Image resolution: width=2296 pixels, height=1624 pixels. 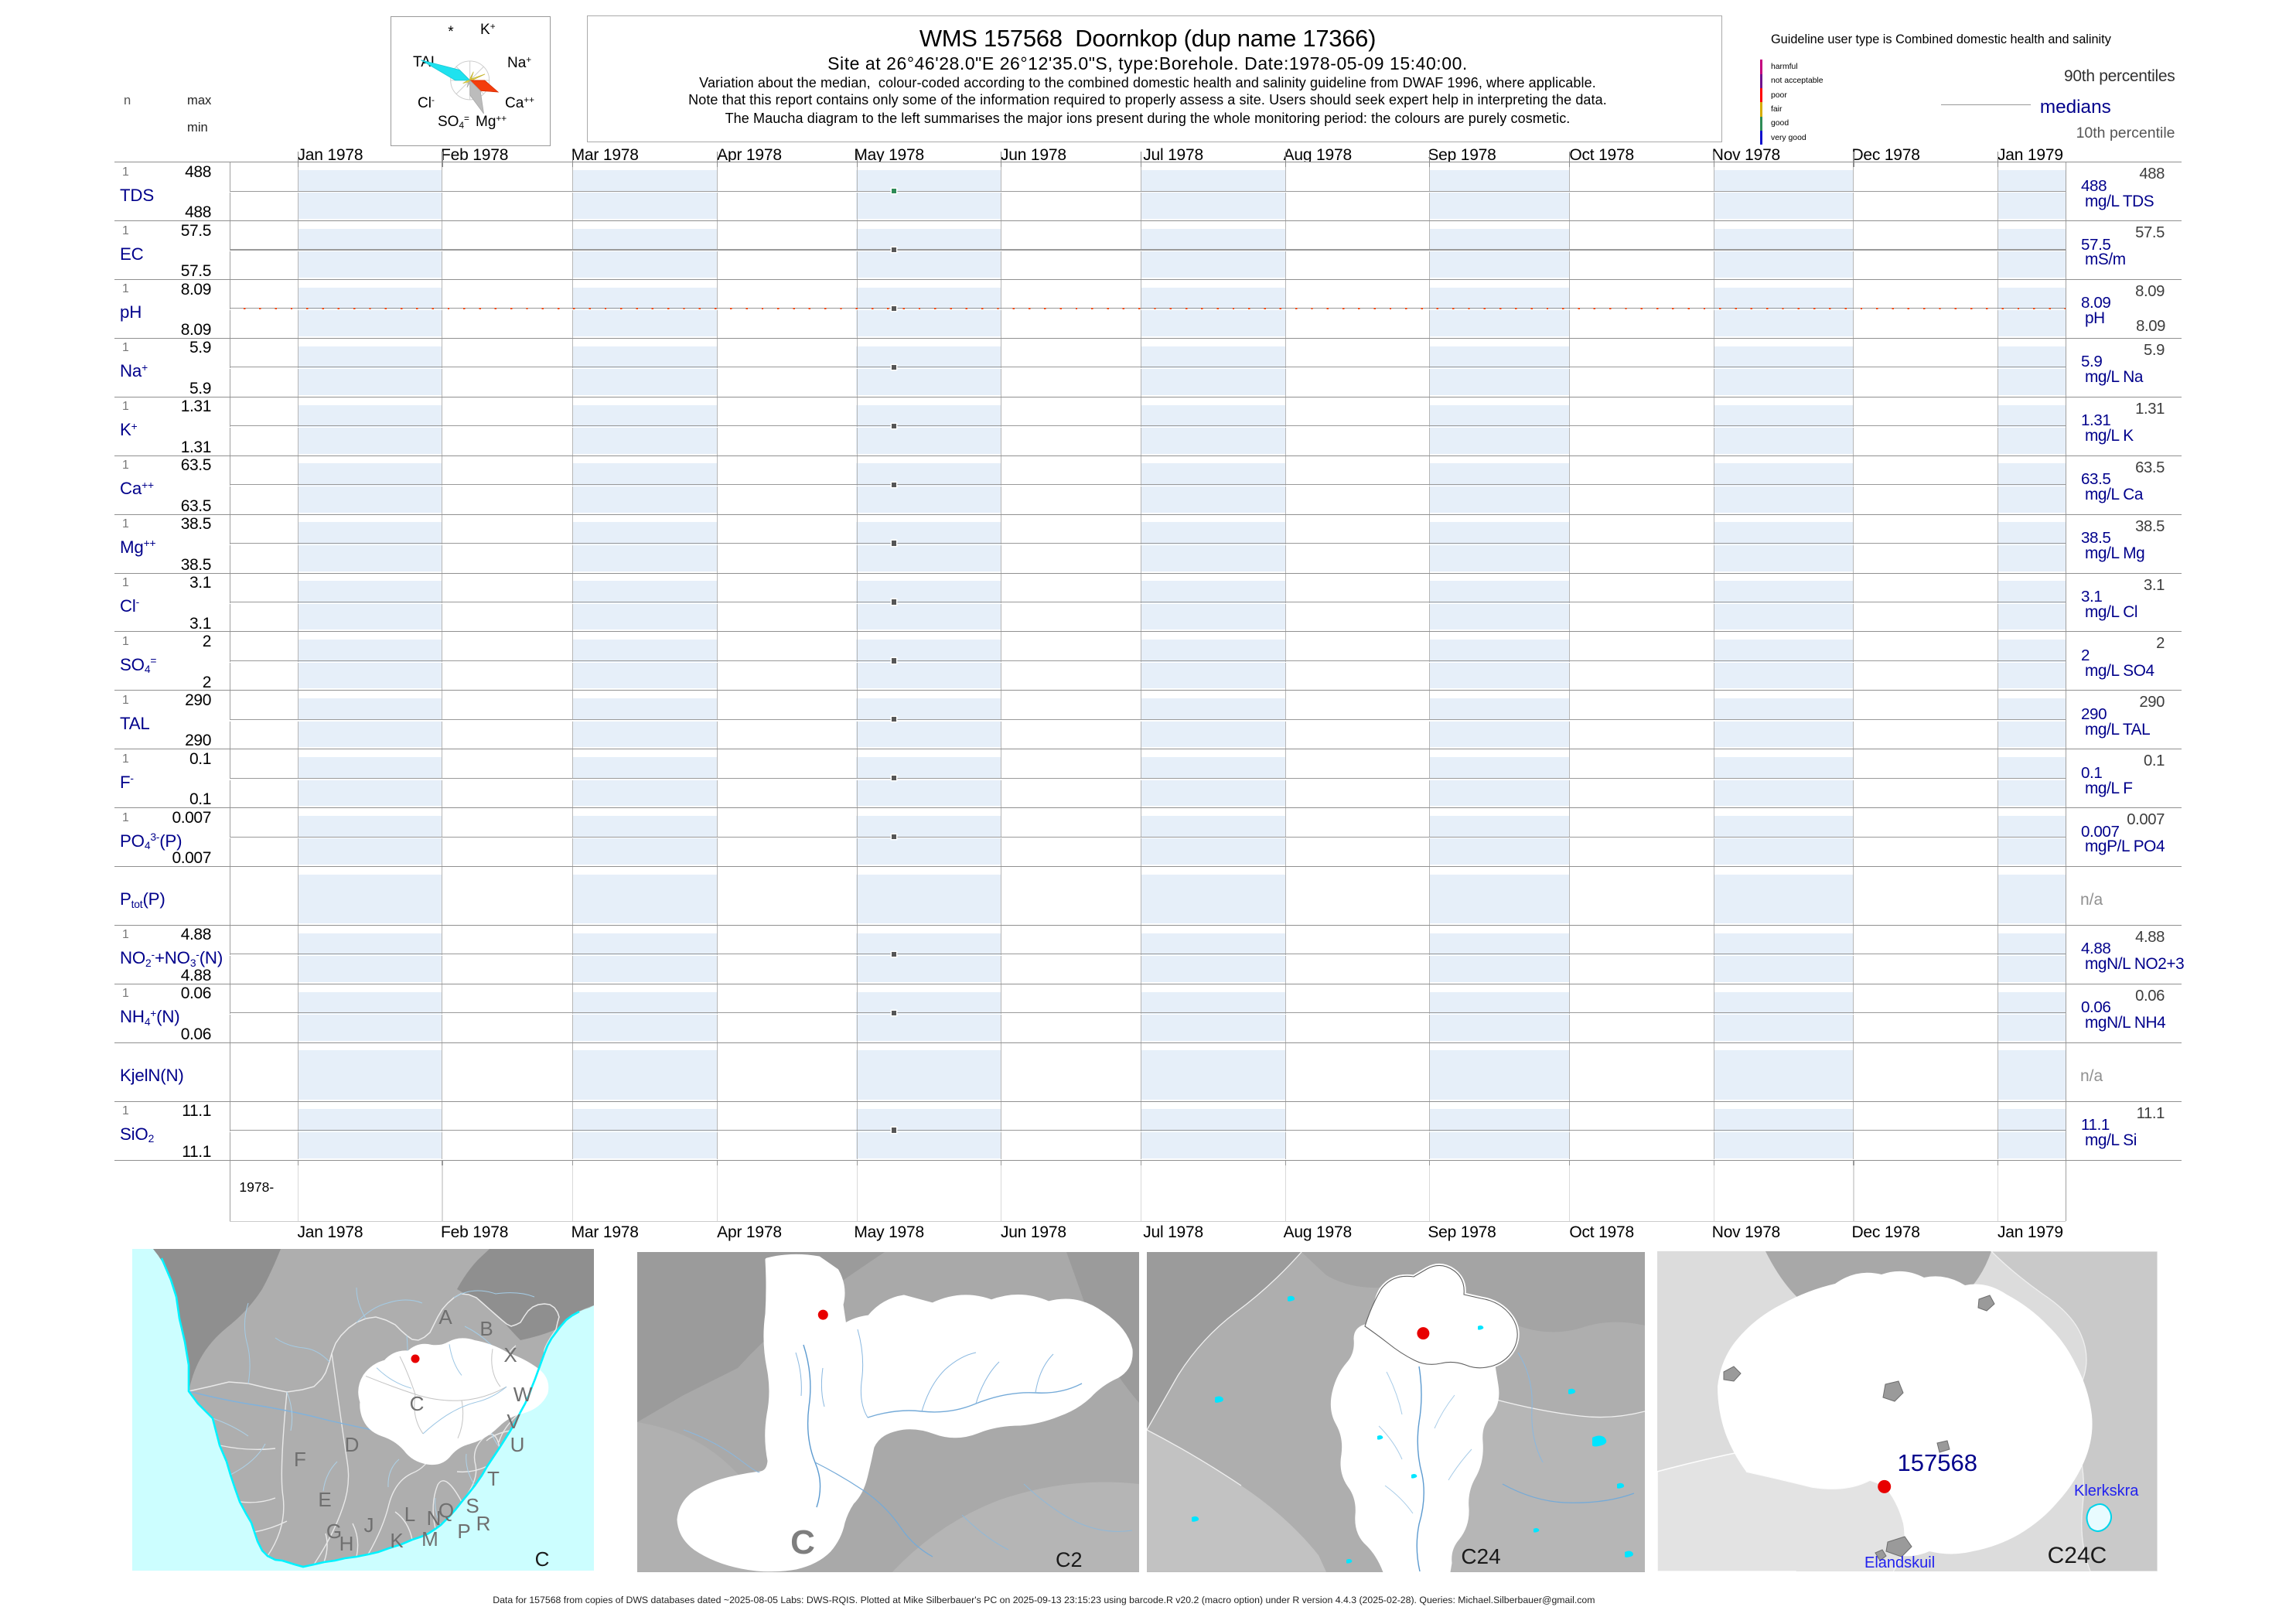 I want to click on svg-text: B, so click(x=486, y=1328).